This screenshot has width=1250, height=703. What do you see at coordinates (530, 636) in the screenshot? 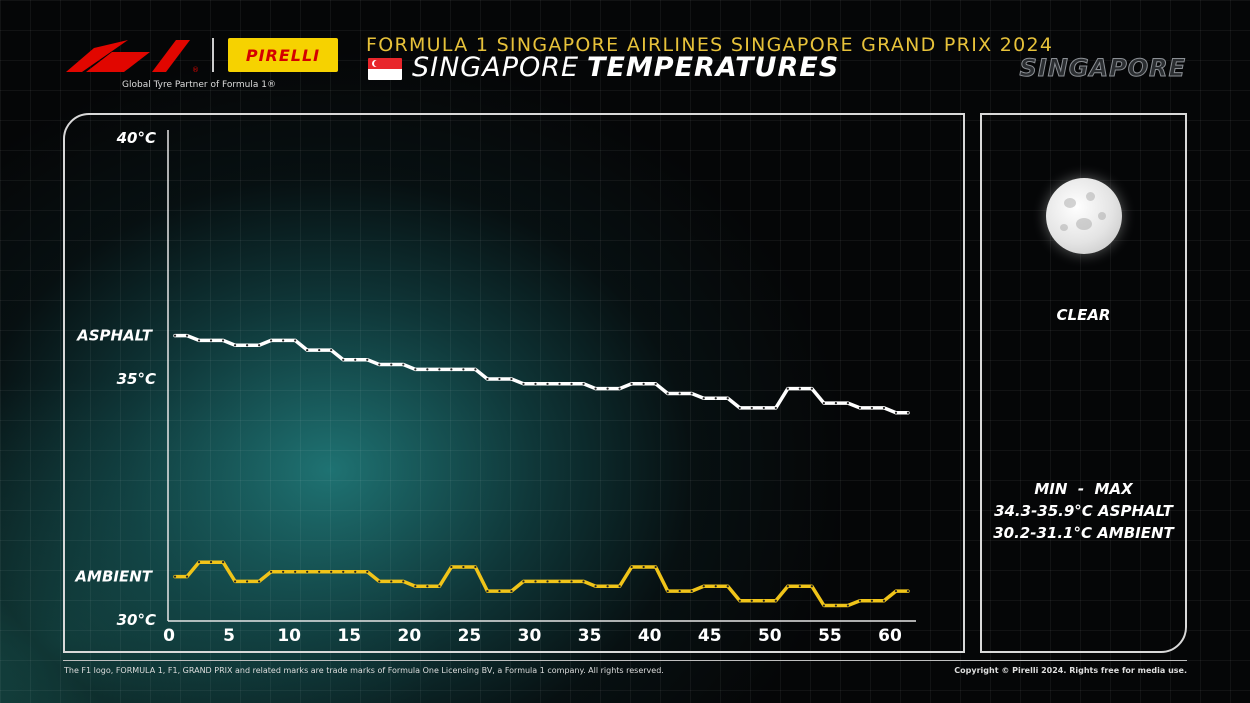
I see `x-tick-label: 30` at bounding box center [530, 636].